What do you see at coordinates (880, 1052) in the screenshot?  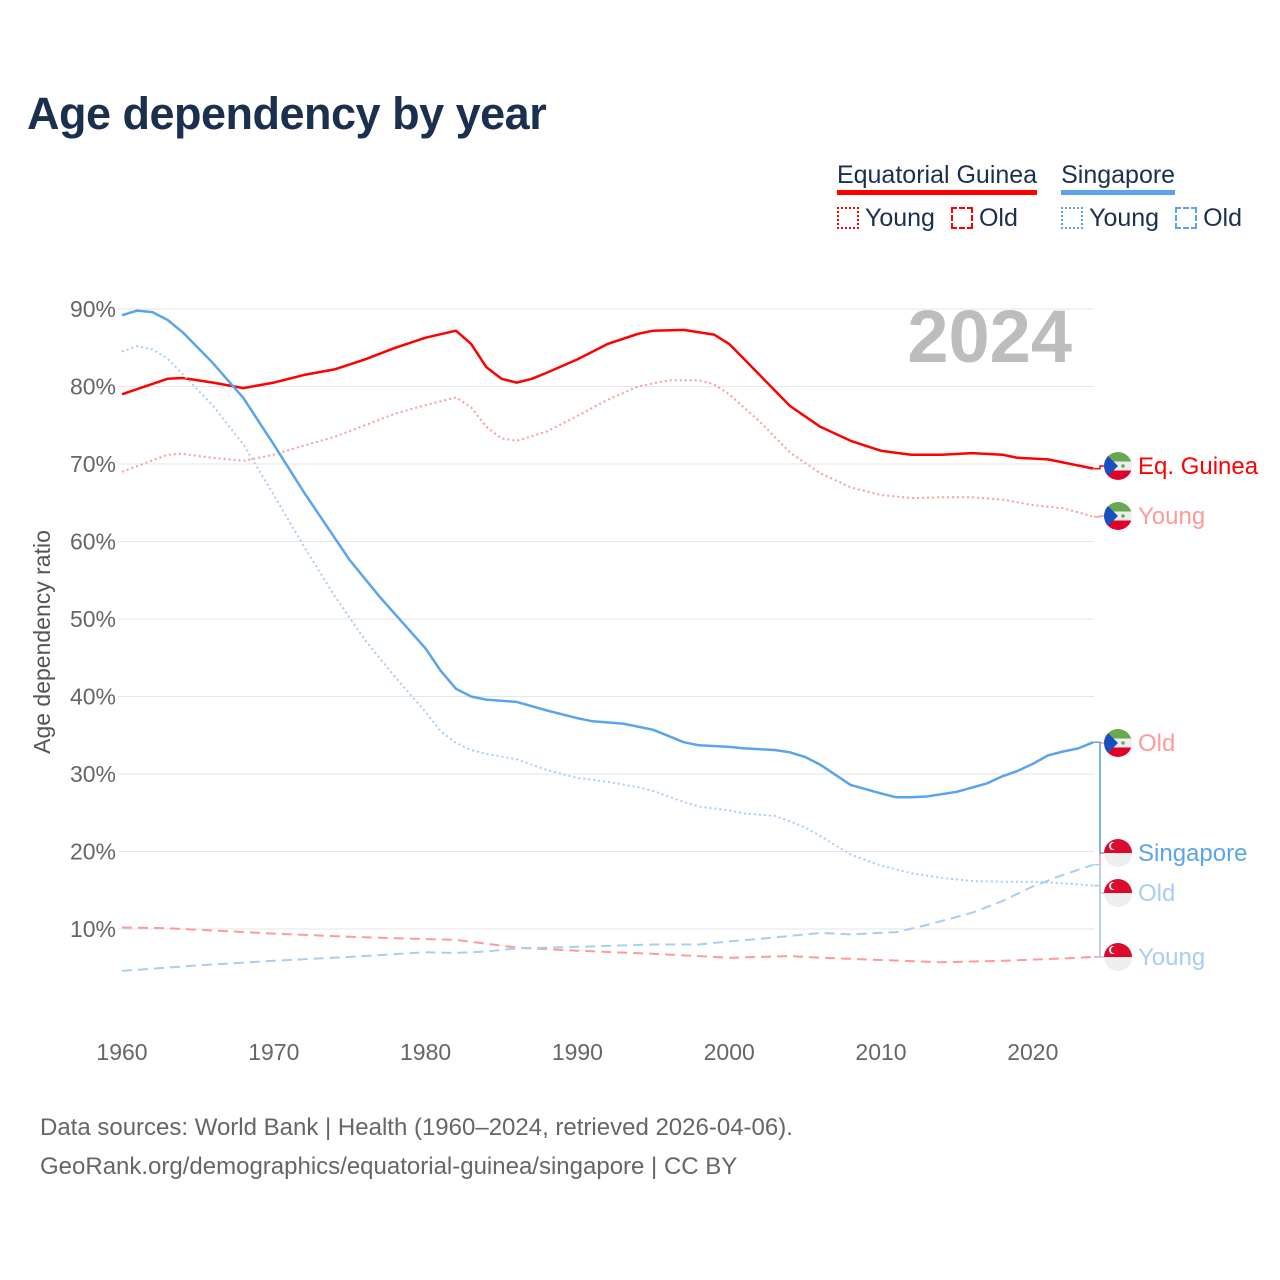 I see `x-tick-label: 2010` at bounding box center [880, 1052].